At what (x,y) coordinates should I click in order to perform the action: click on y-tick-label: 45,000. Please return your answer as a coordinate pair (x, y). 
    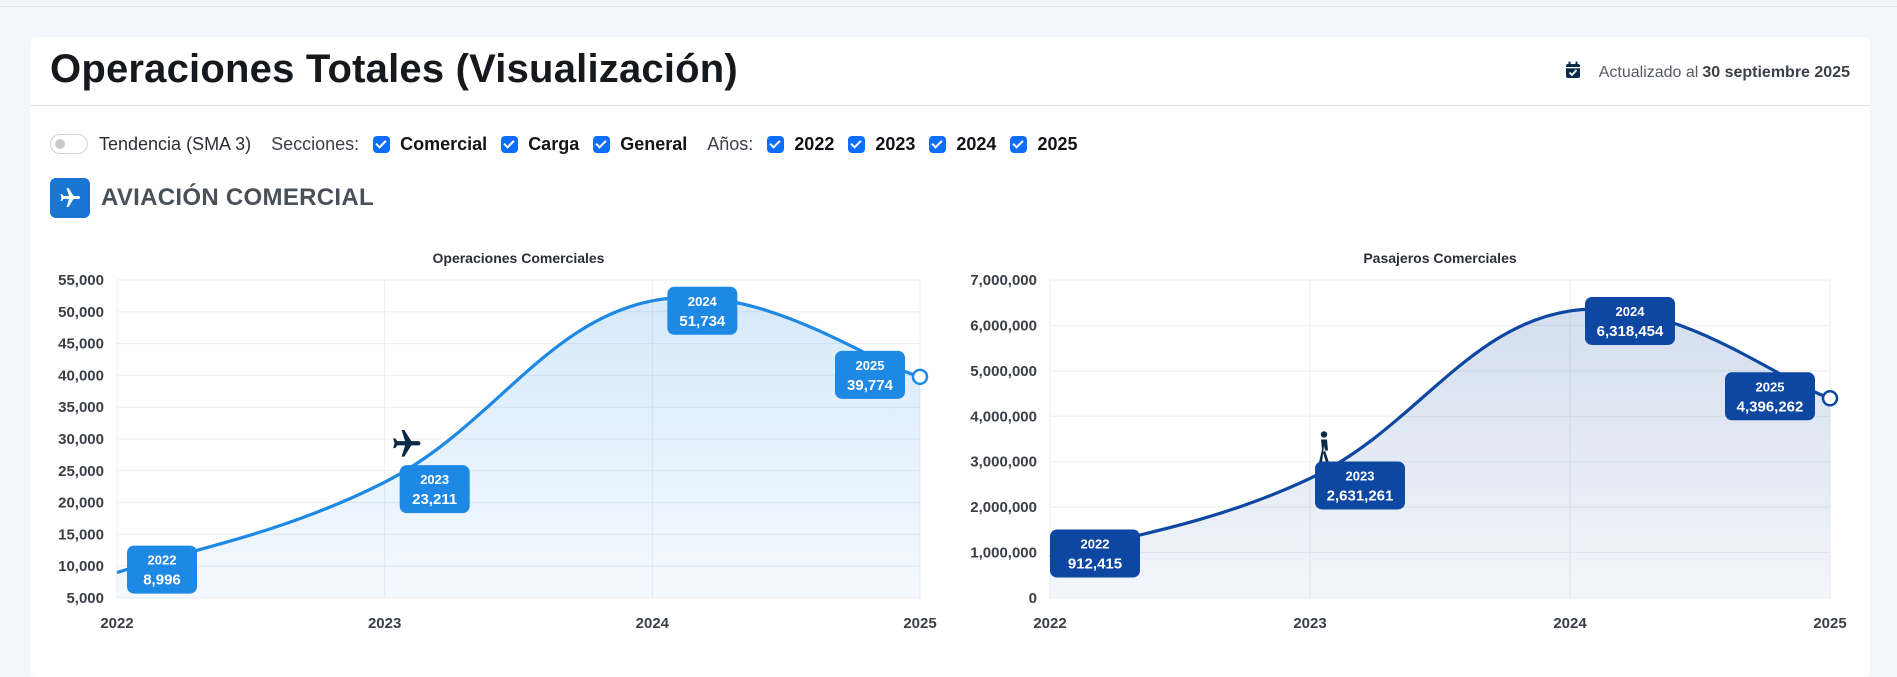
    Looking at the image, I should click on (81, 344).